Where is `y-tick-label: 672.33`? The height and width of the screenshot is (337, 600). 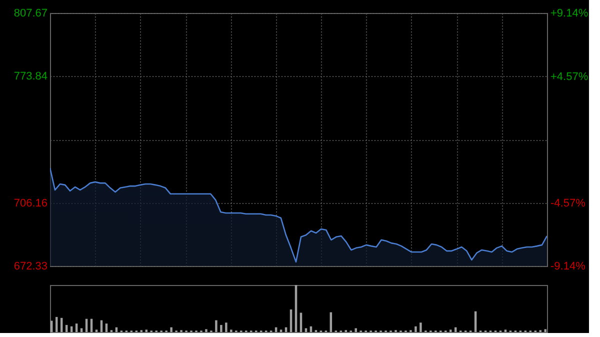
y-tick-label: 672.33 is located at coordinates (31, 266).